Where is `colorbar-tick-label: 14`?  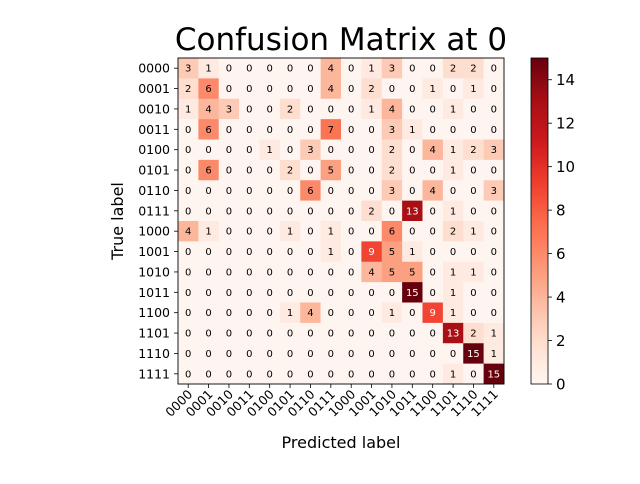 colorbar-tick-label: 14 is located at coordinates (565, 80).